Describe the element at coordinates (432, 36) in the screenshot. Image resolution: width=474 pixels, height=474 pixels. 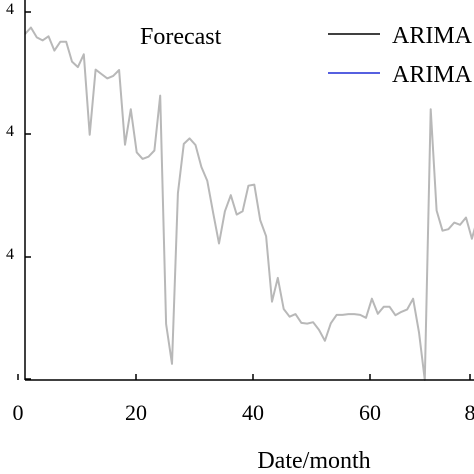
I see `legend-label-0: ARIMA` at that location.